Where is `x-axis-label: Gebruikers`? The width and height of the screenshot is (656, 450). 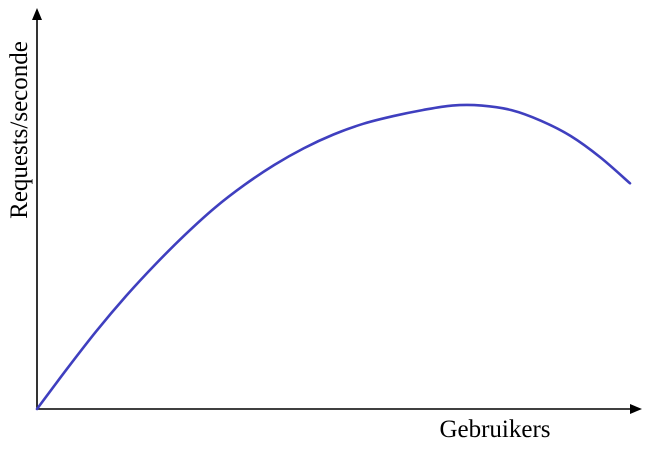 x-axis-label: Gebruikers is located at coordinates (494, 429).